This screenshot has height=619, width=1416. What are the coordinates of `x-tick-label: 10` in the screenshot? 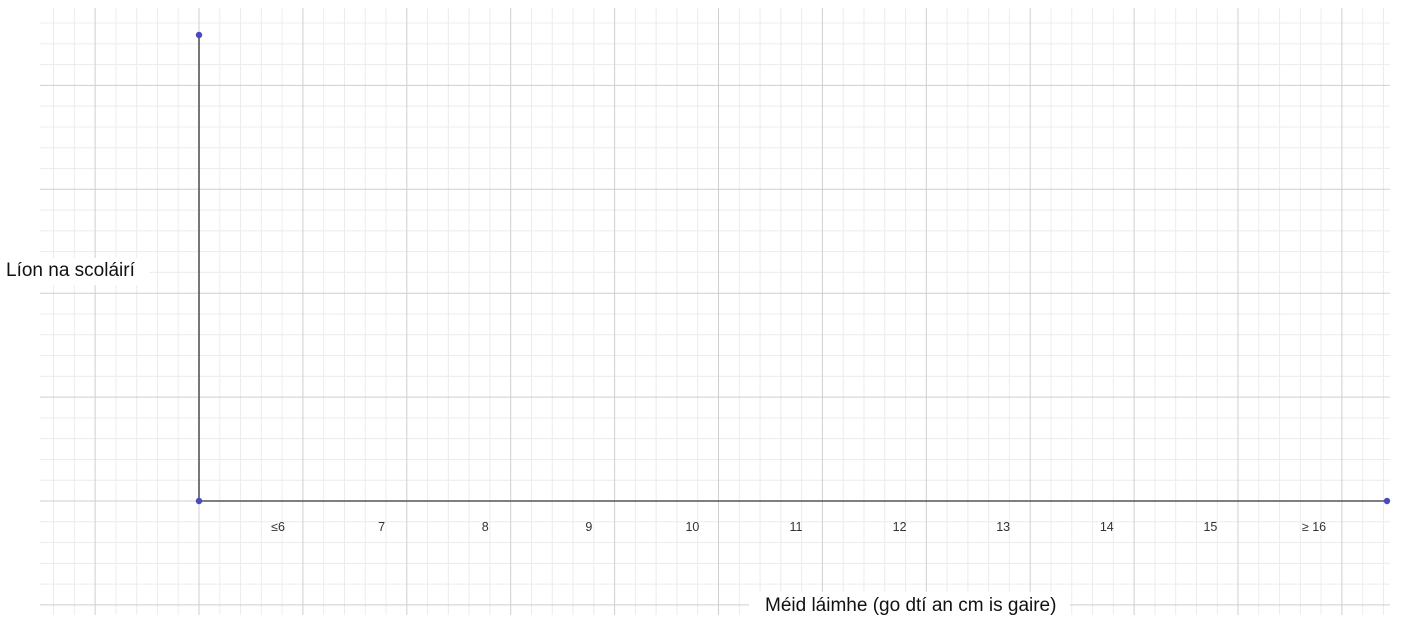 It's located at (692, 527).